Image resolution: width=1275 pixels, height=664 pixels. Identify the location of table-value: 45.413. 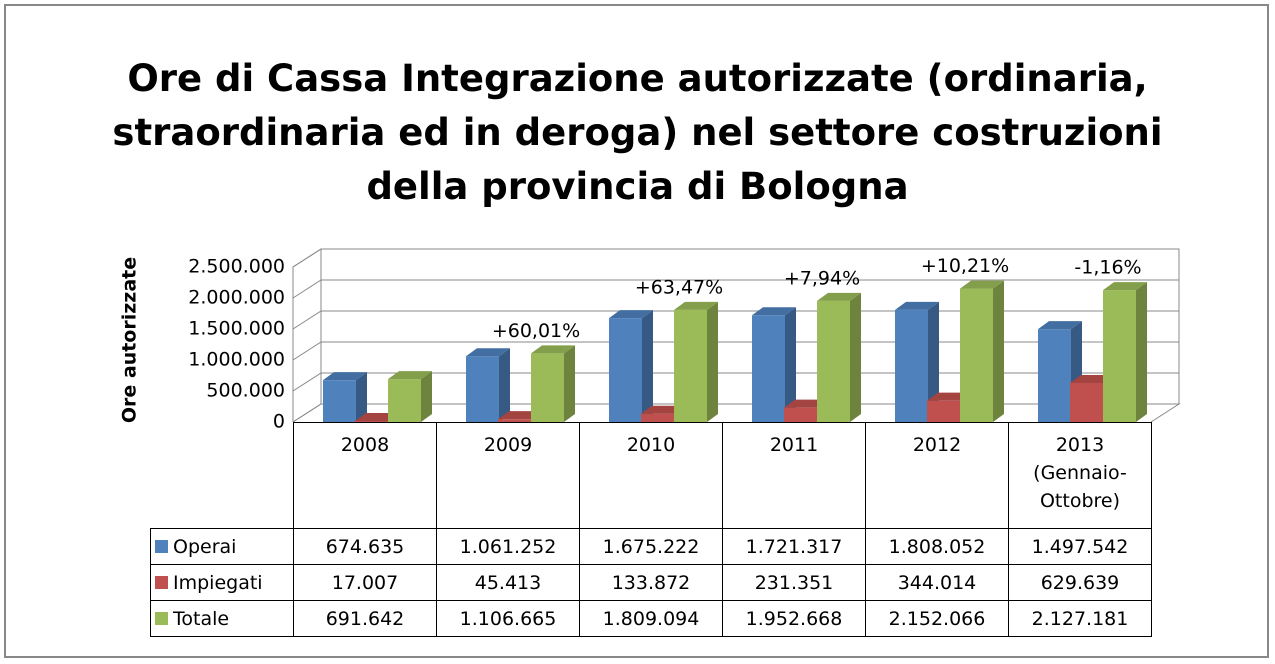
(508, 582).